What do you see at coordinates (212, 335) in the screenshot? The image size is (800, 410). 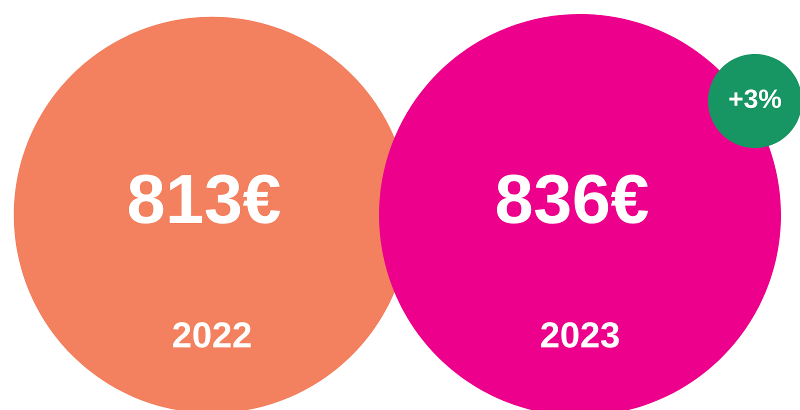 I see `category-label: 2022` at bounding box center [212, 335].